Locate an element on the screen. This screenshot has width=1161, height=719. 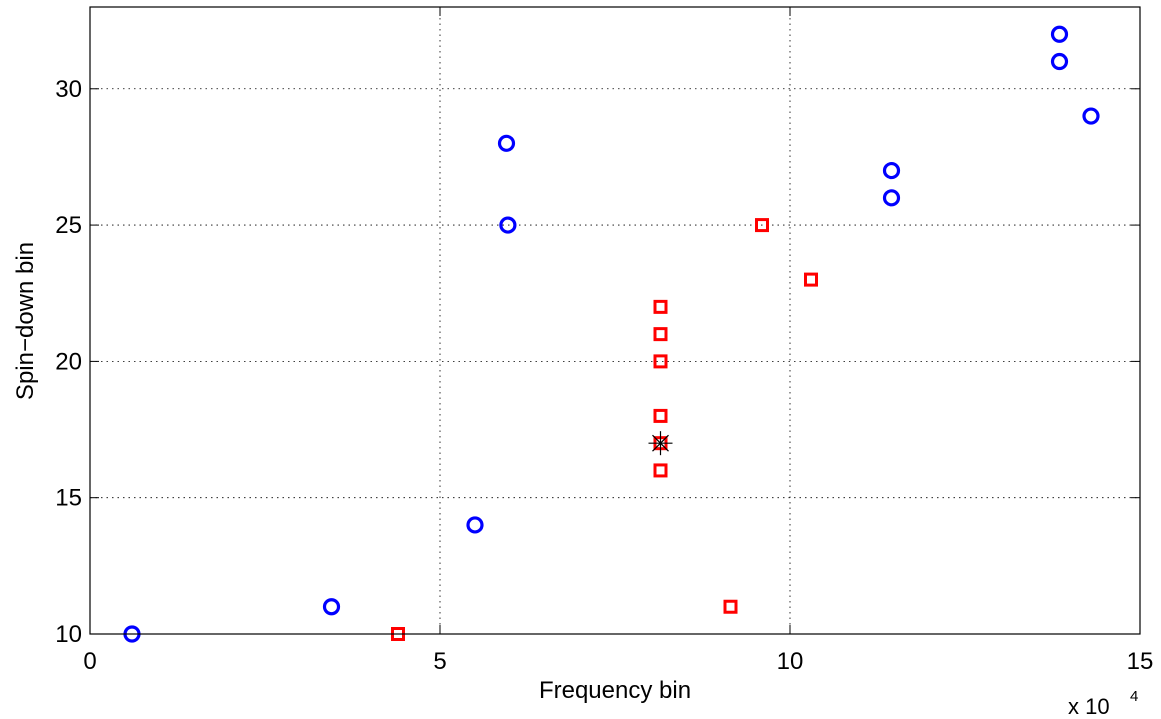
x-tick-label: 15 is located at coordinates (1140, 661).